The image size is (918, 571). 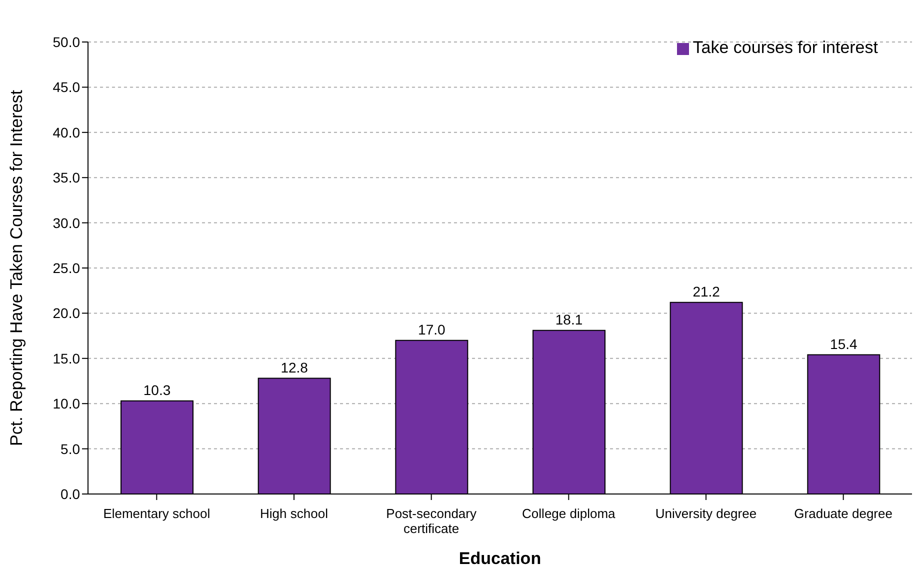 What do you see at coordinates (66, 268) in the screenshot?
I see `y-tick-label: 25.0` at bounding box center [66, 268].